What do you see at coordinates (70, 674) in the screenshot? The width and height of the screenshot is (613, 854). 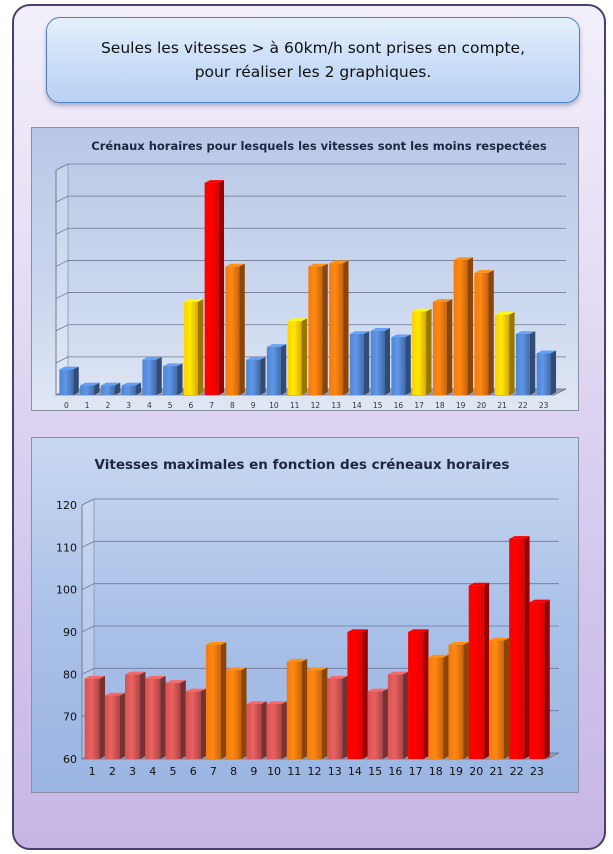 I see `y-tick-label: 80` at bounding box center [70, 674].